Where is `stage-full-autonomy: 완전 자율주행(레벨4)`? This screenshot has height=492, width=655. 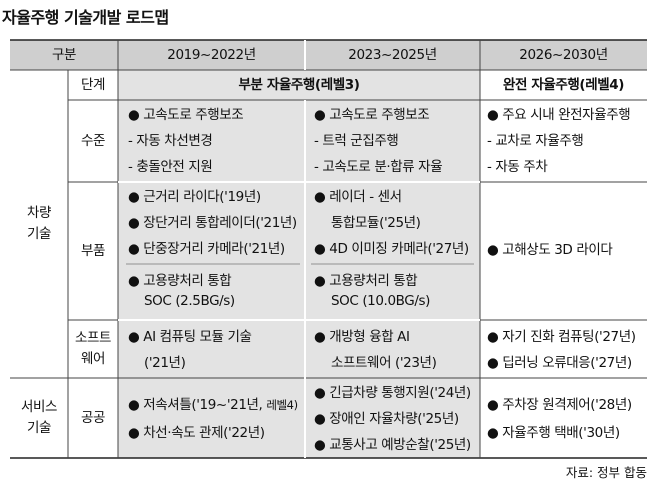
stage-full-autonomy: 완전 자율주행(레벨4) is located at coordinates (563, 85).